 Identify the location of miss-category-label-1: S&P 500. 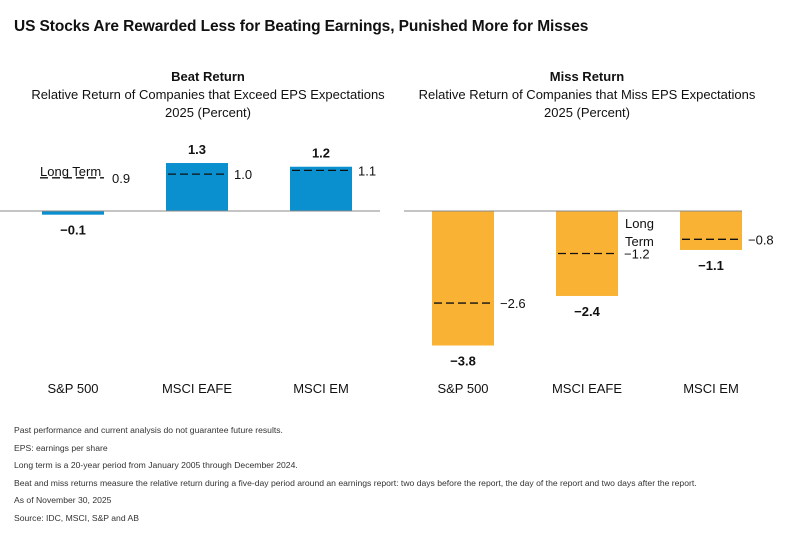
(462, 388).